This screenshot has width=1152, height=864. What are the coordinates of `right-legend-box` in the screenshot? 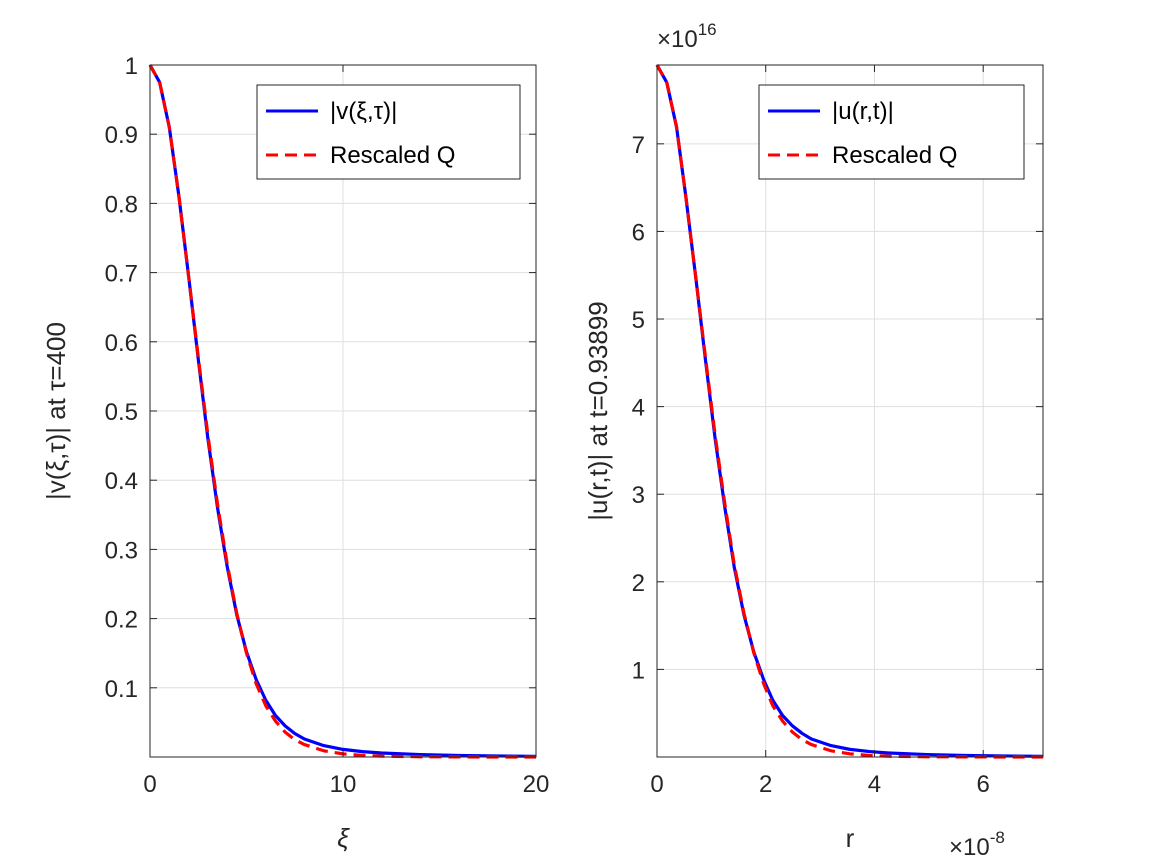 It's located at (891, 132).